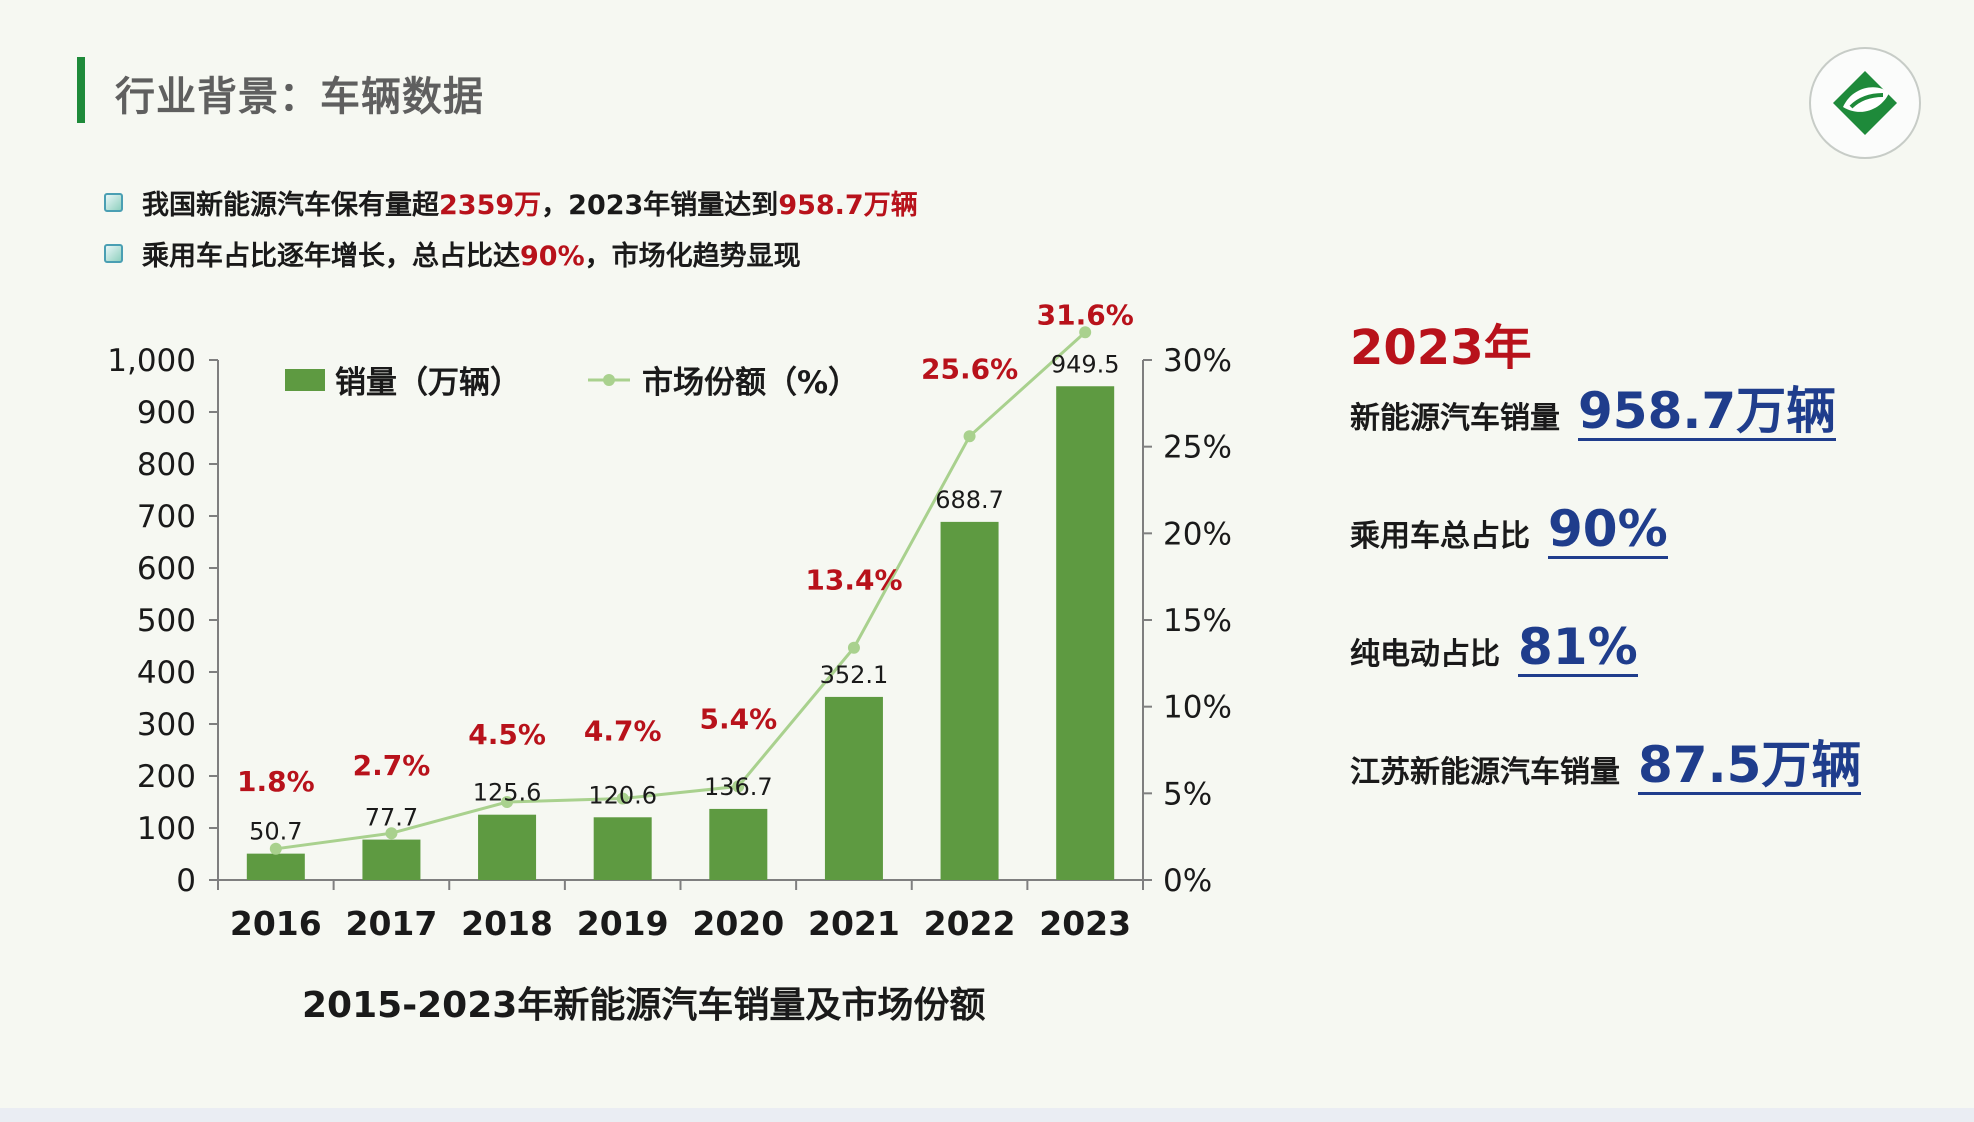 This screenshot has height=1122, width=1974. Describe the element at coordinates (969, 368) in the screenshot. I see `share-value-label: 25.6%` at that location.